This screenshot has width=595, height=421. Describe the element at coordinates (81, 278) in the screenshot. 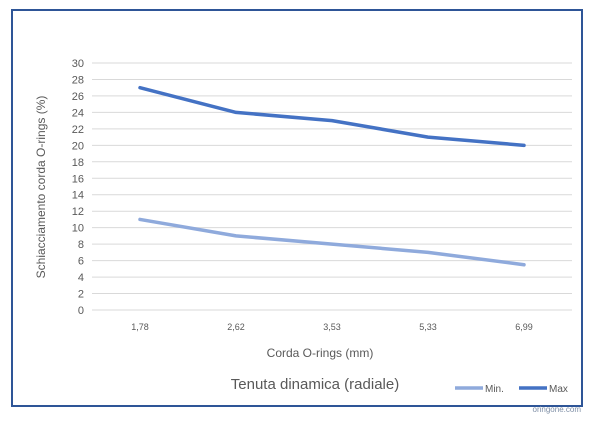

I see `y-tick-label: 4` at that location.